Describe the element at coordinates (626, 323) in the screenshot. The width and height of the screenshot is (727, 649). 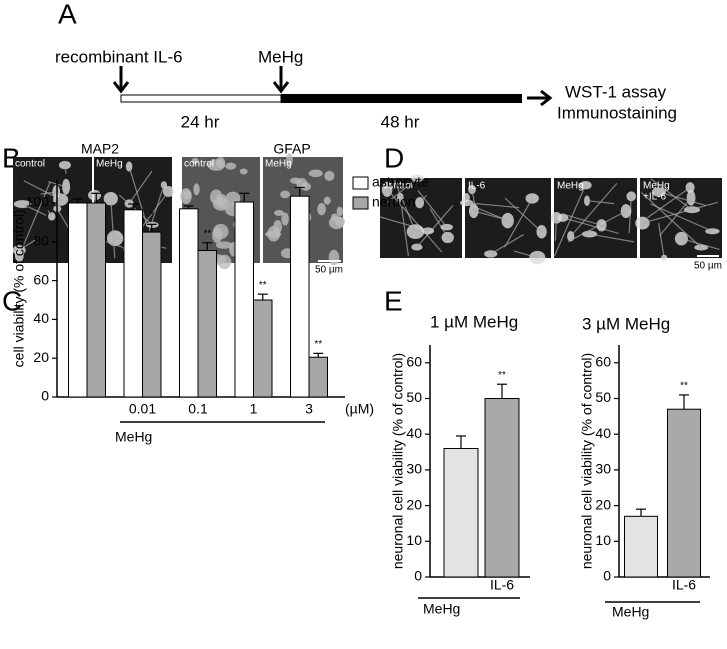
I see `chart-title: 3 µM MeHg` at that location.